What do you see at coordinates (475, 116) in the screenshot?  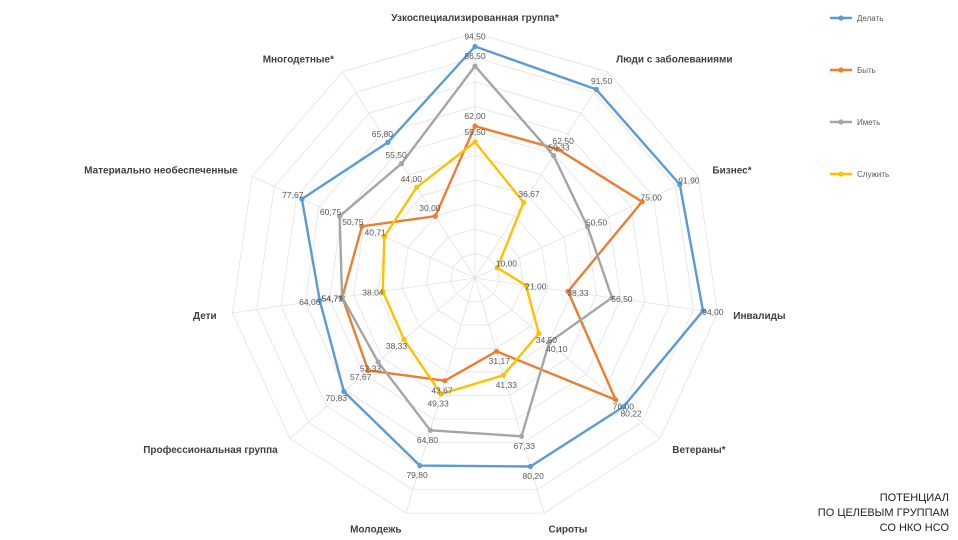 I see `data-label: 62,00` at bounding box center [475, 116].